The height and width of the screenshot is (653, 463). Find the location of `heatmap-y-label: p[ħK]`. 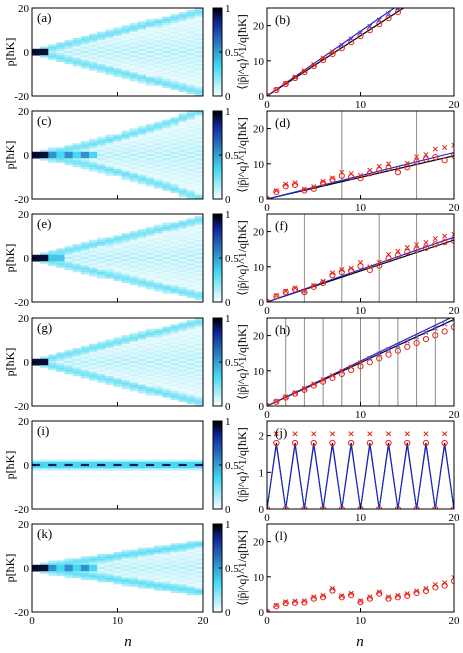

heatmap-y-label: p[ħK] is located at coordinates (10, 568).